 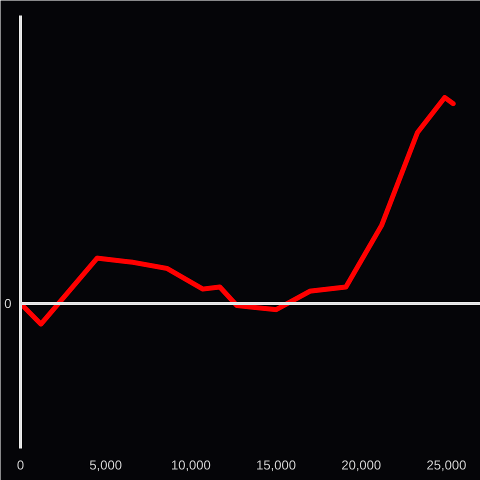 What do you see at coordinates (276, 465) in the screenshot?
I see `x-tick-label: 15,000` at bounding box center [276, 465].